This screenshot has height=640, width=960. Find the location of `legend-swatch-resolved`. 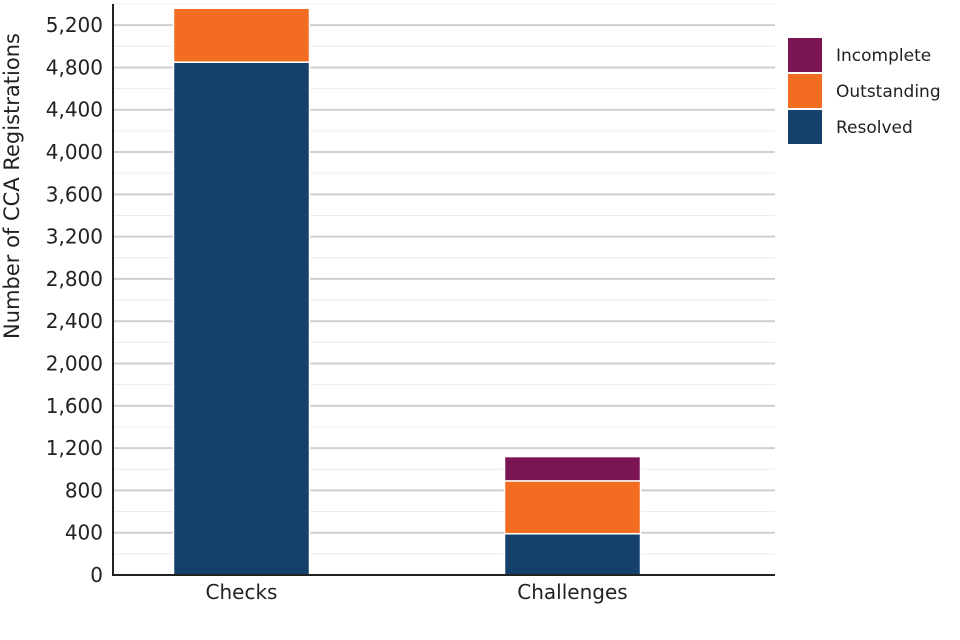

legend-swatch-resolved is located at coordinates (805, 127).